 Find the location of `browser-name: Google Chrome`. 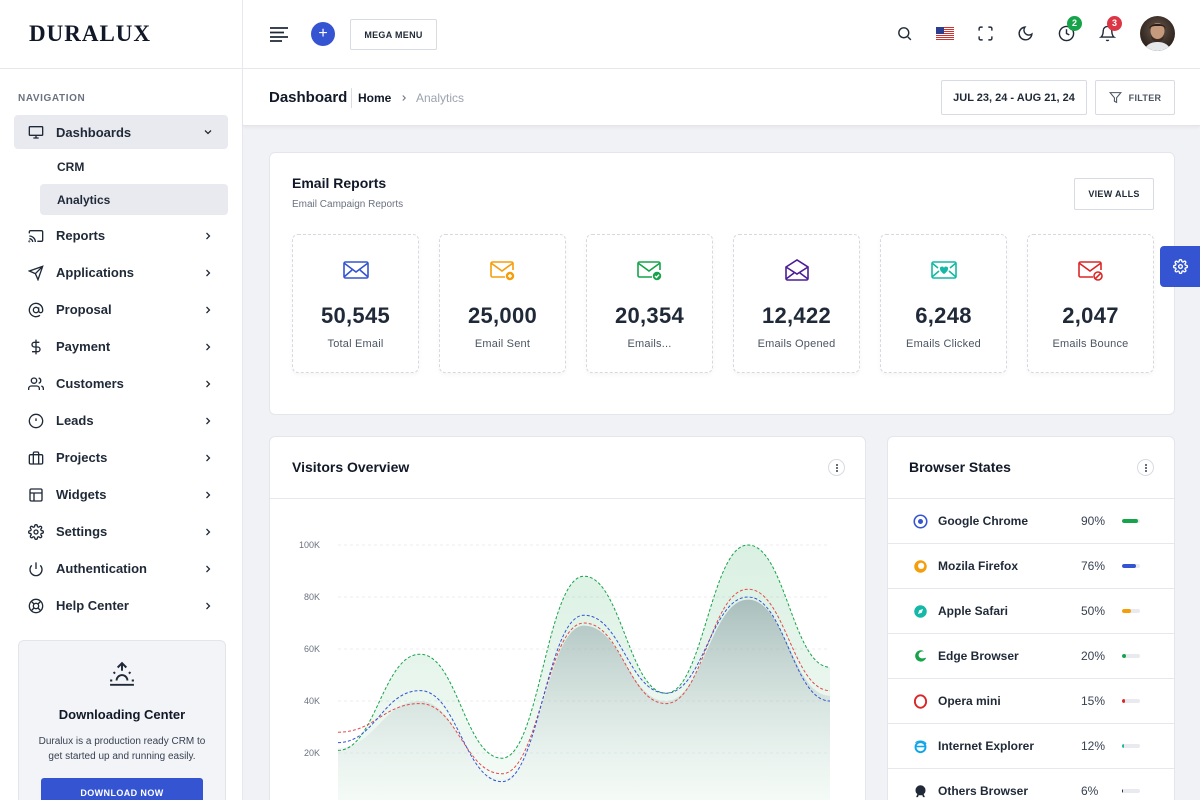

browser-name: Google Chrome is located at coordinates (983, 521).